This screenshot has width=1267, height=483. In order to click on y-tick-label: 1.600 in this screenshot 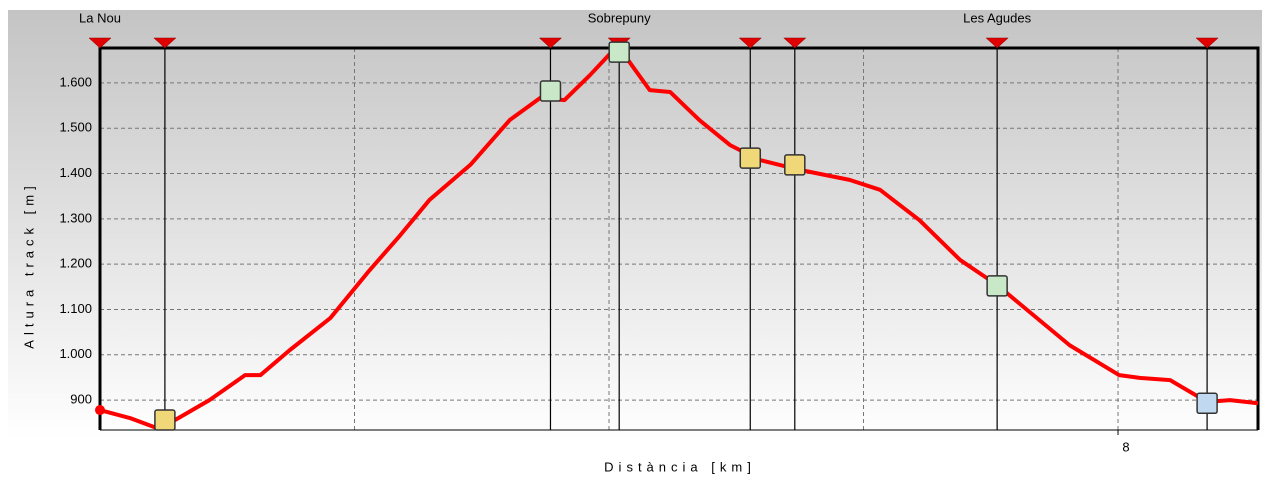, I will do `click(75, 81)`.